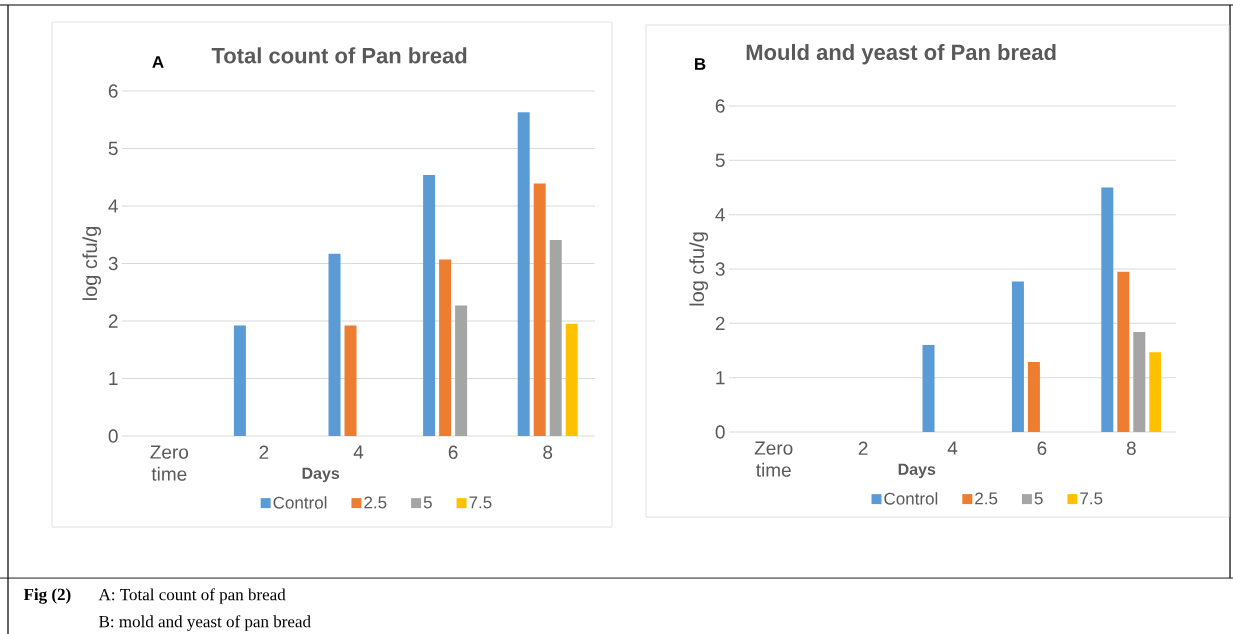 This screenshot has width=1233, height=634. What do you see at coordinates (339, 55) in the screenshot?
I see `chart-title: Total count of Pan bread` at bounding box center [339, 55].